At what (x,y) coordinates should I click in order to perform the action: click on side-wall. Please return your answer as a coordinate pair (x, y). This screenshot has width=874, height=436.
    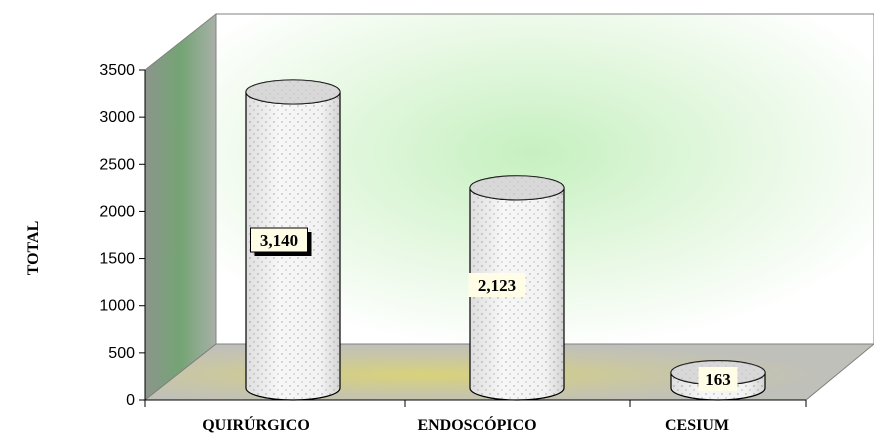
    Looking at the image, I should click on (180, 207).